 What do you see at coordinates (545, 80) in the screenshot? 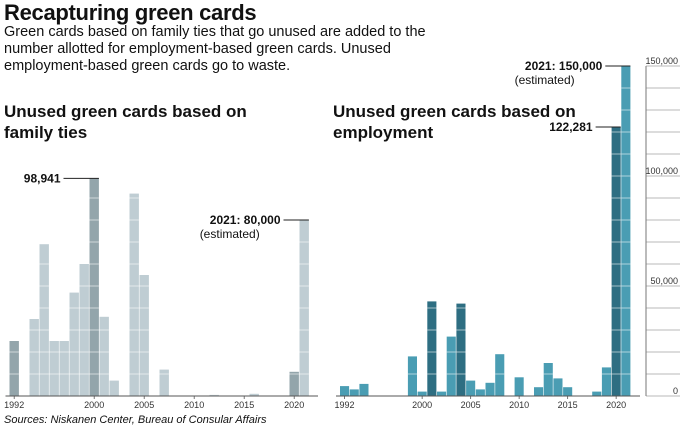
I see `employment-annotation-sublabel: (estimated)` at bounding box center [545, 80].